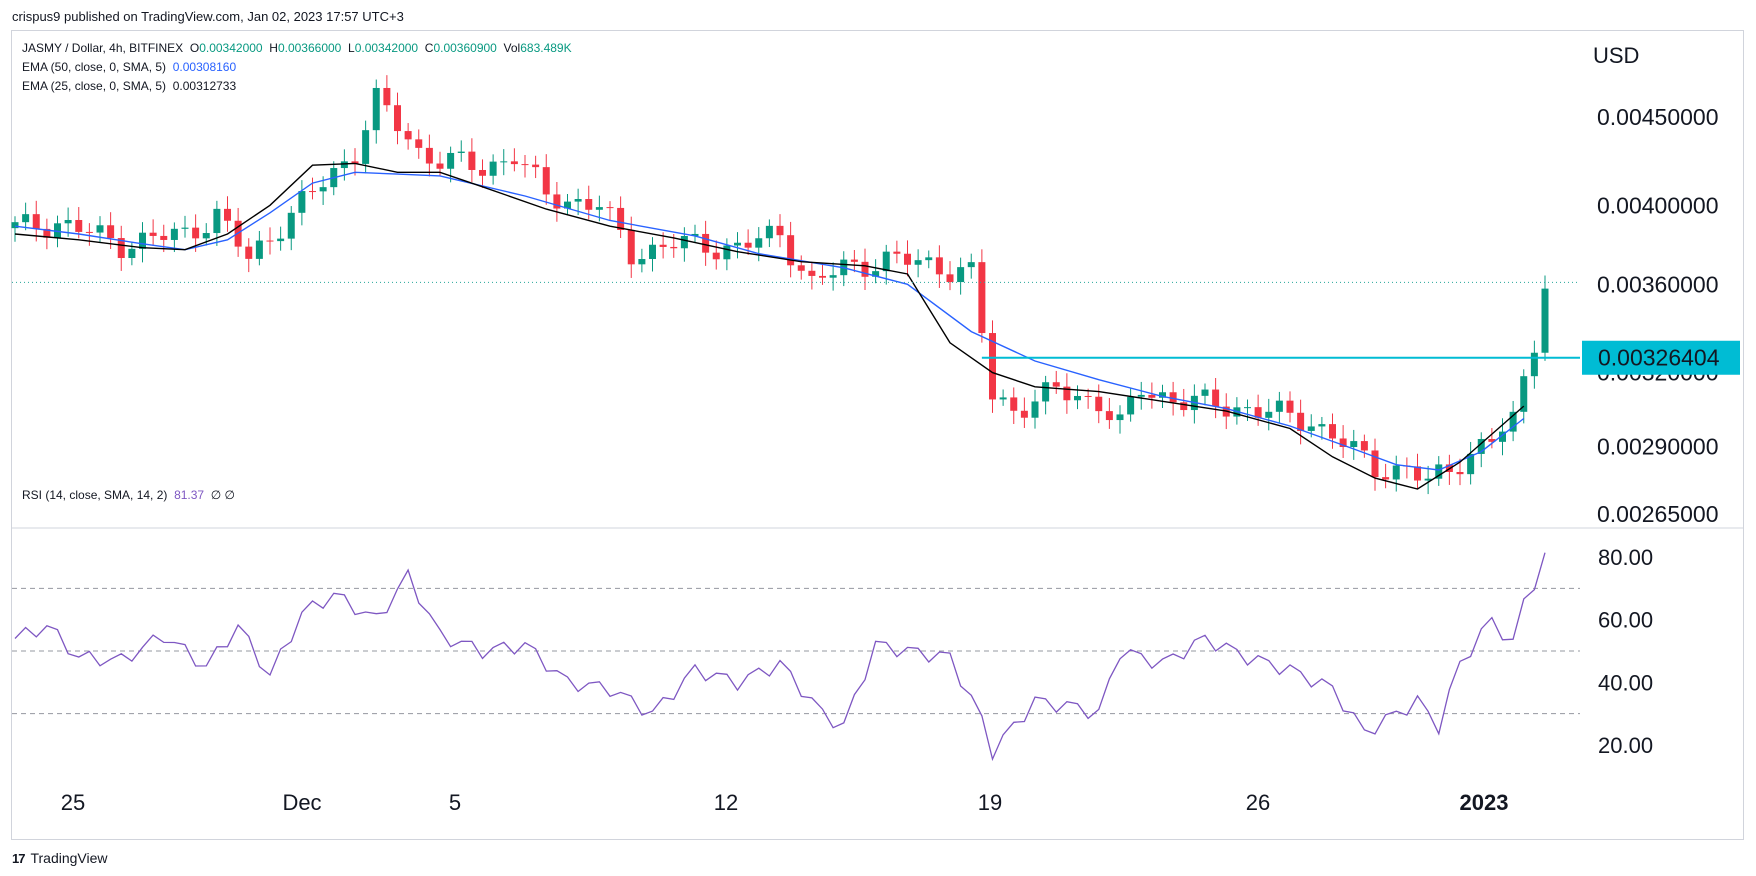 The height and width of the screenshot is (876, 1756). What do you see at coordinates (204, 86) in the screenshot?
I see `ema25-value: 0.00312733` at bounding box center [204, 86].